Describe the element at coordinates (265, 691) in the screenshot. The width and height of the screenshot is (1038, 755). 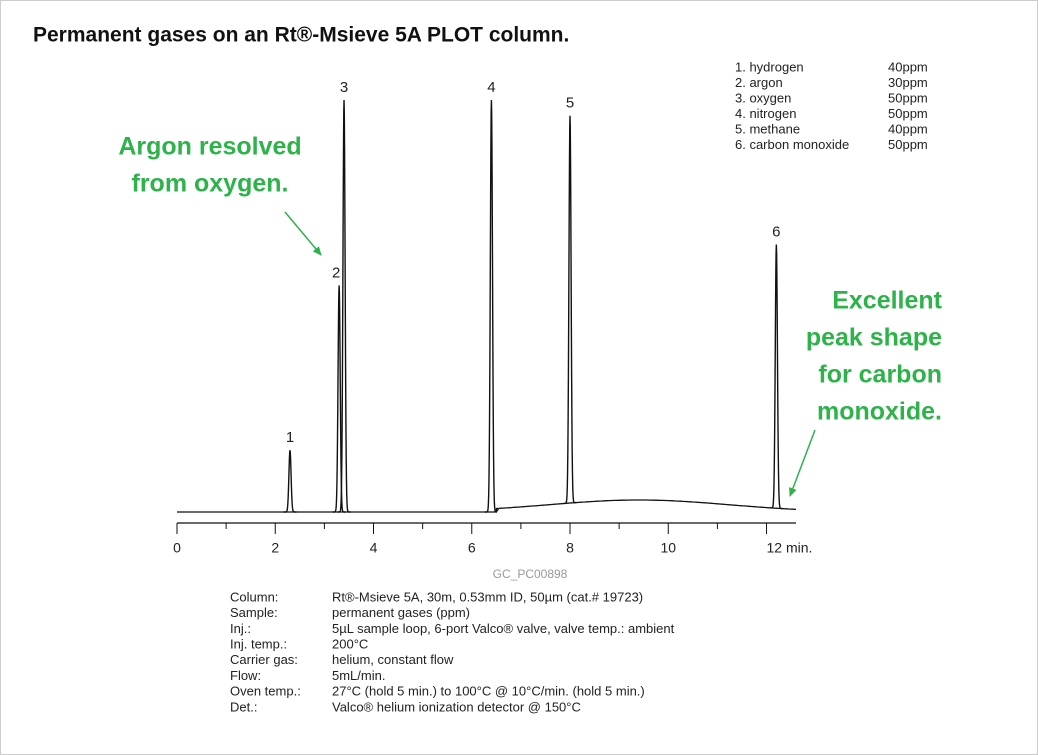
I see `condition-label: Oven temp.:` at that location.